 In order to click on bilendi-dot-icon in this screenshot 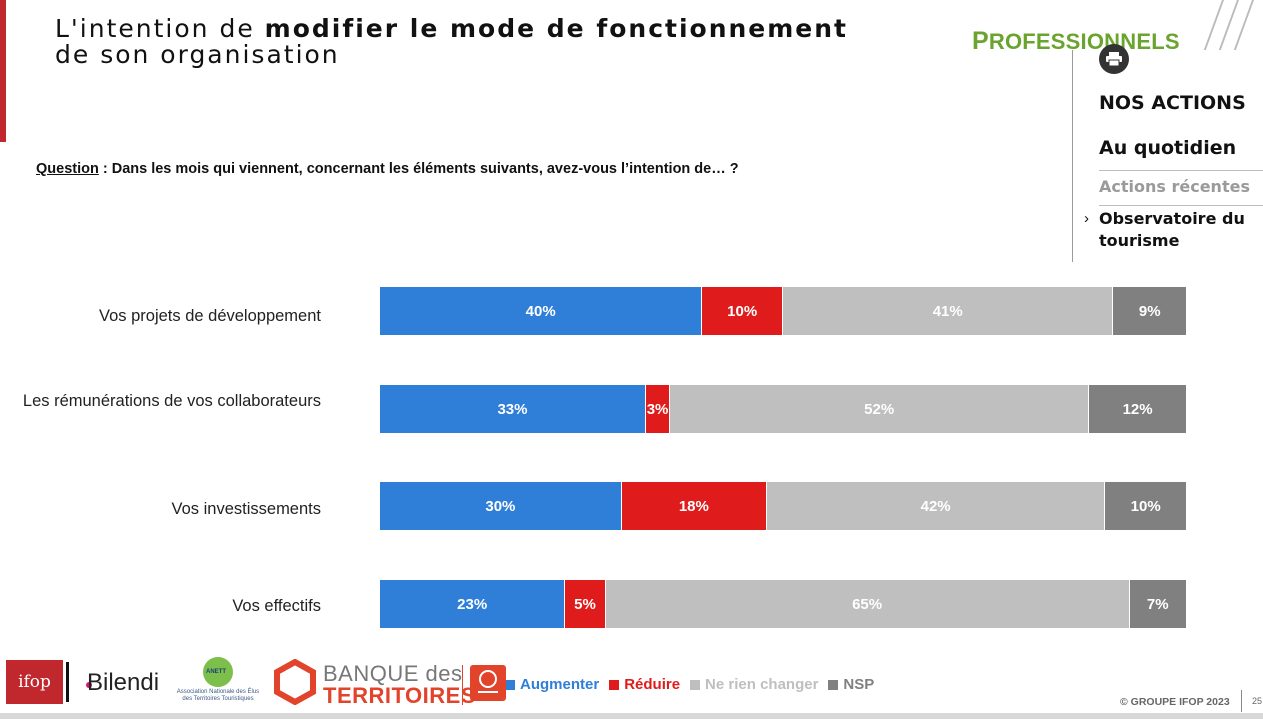, I will do `click(89, 685)`.